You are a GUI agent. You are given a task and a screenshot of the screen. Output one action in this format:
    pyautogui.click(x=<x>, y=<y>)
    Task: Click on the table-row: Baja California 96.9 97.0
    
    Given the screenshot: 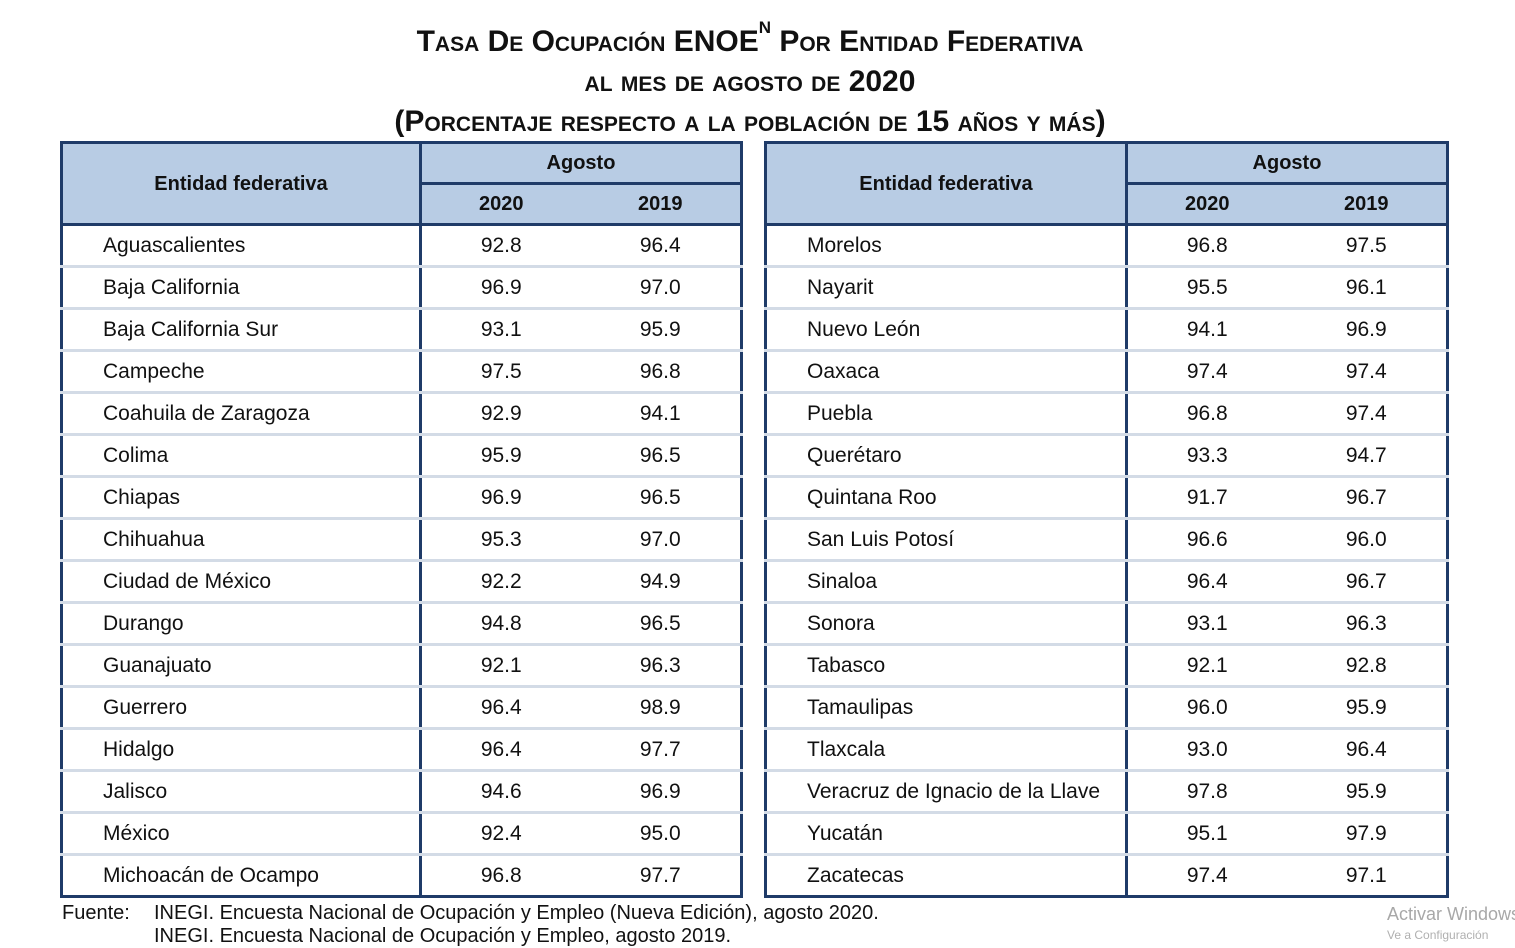 What is the action you would take?
    pyautogui.click(x=401, y=288)
    